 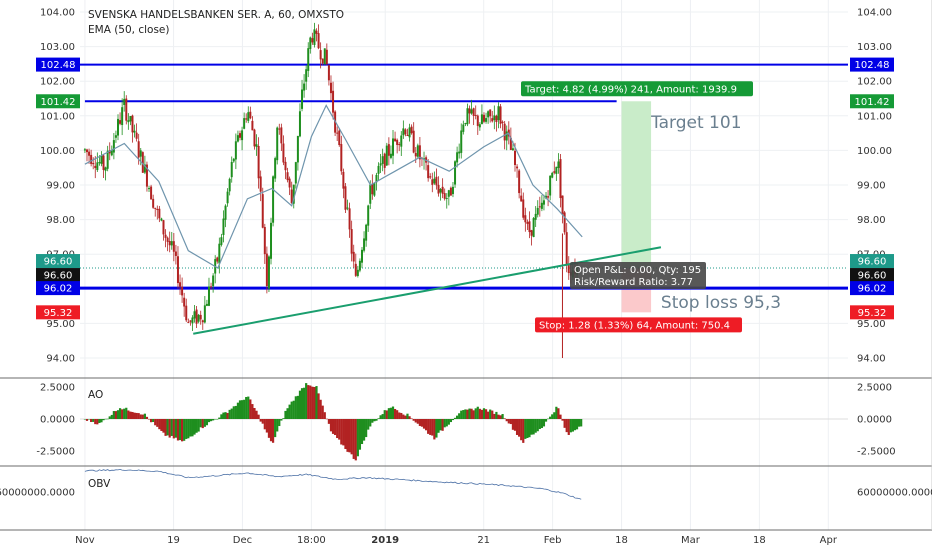 What do you see at coordinates (57, 116) in the screenshot?
I see `y-tick-left: 101.00` at bounding box center [57, 116].